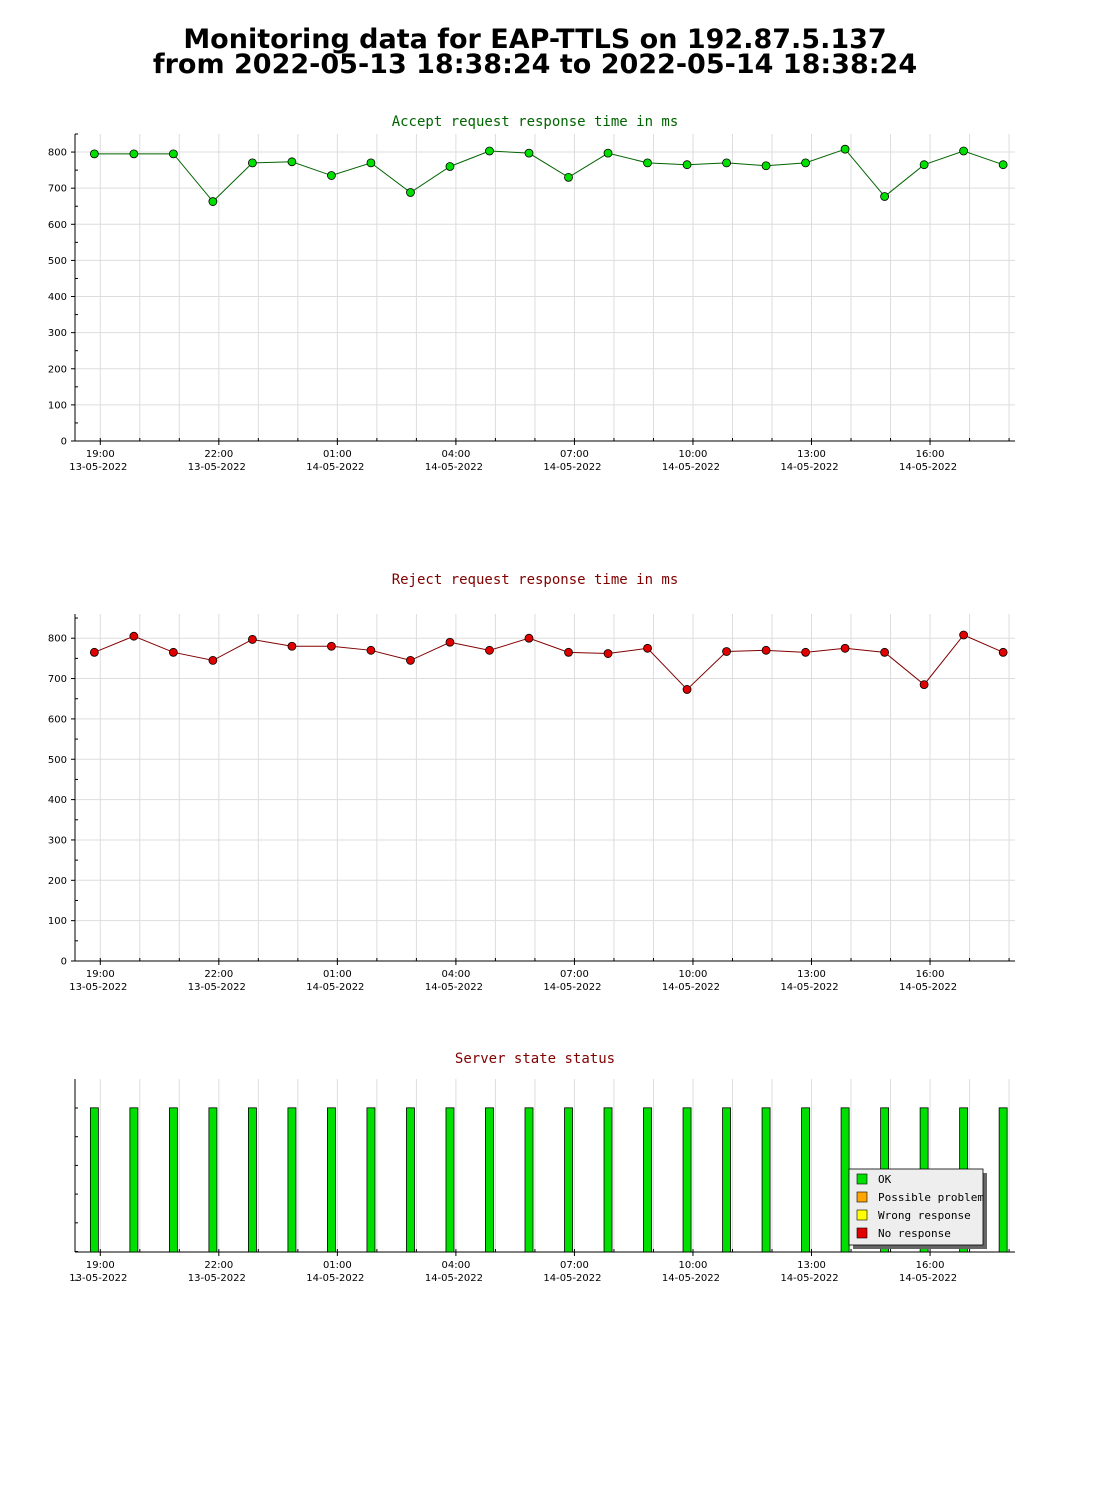 The height and width of the screenshot is (1500, 1100). What do you see at coordinates (574, 974) in the screenshot?
I see `reject-x-tick-time: 07:00` at bounding box center [574, 974].